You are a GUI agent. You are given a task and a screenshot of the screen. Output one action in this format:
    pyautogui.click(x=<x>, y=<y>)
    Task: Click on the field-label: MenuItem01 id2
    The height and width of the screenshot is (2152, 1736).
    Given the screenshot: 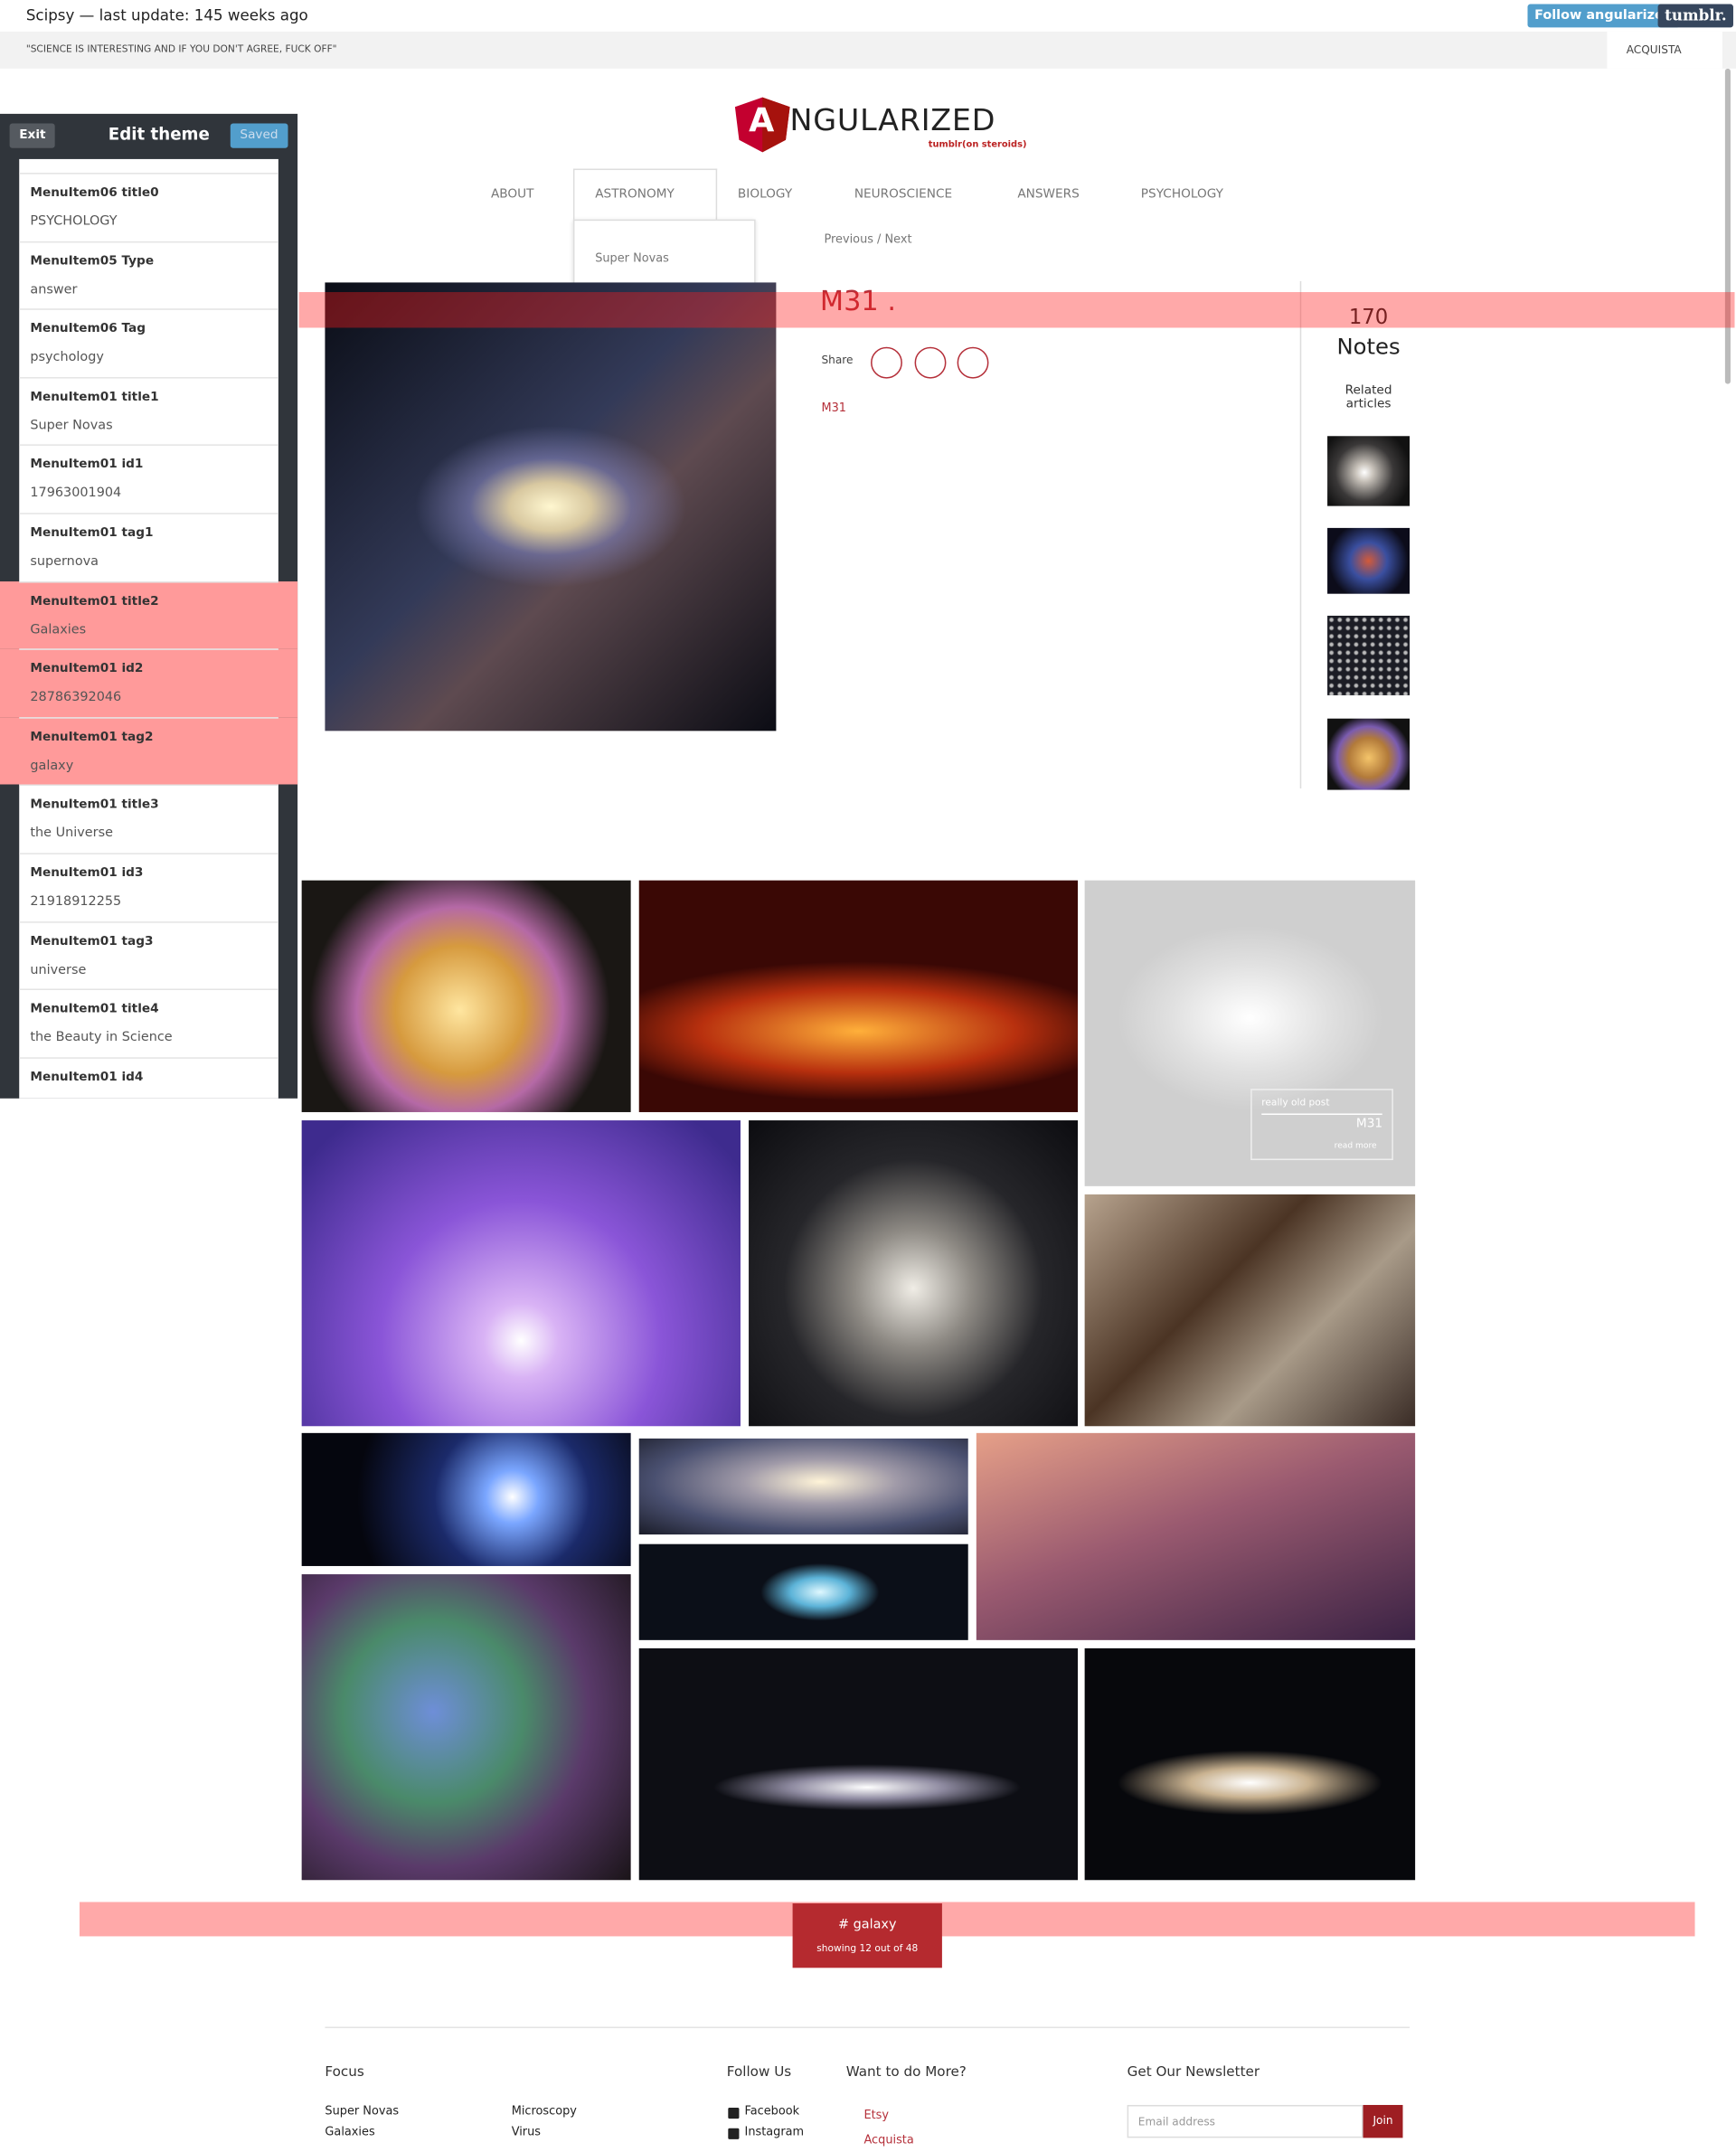 What is the action you would take?
    pyautogui.click(x=87, y=669)
    